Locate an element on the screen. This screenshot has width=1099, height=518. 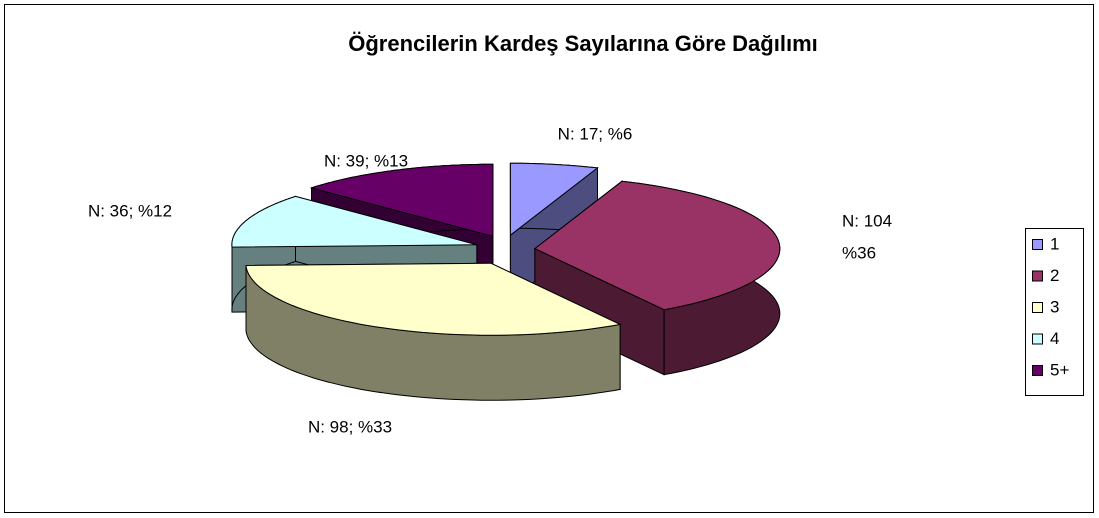
data-label: N: 104 is located at coordinates (867, 220).